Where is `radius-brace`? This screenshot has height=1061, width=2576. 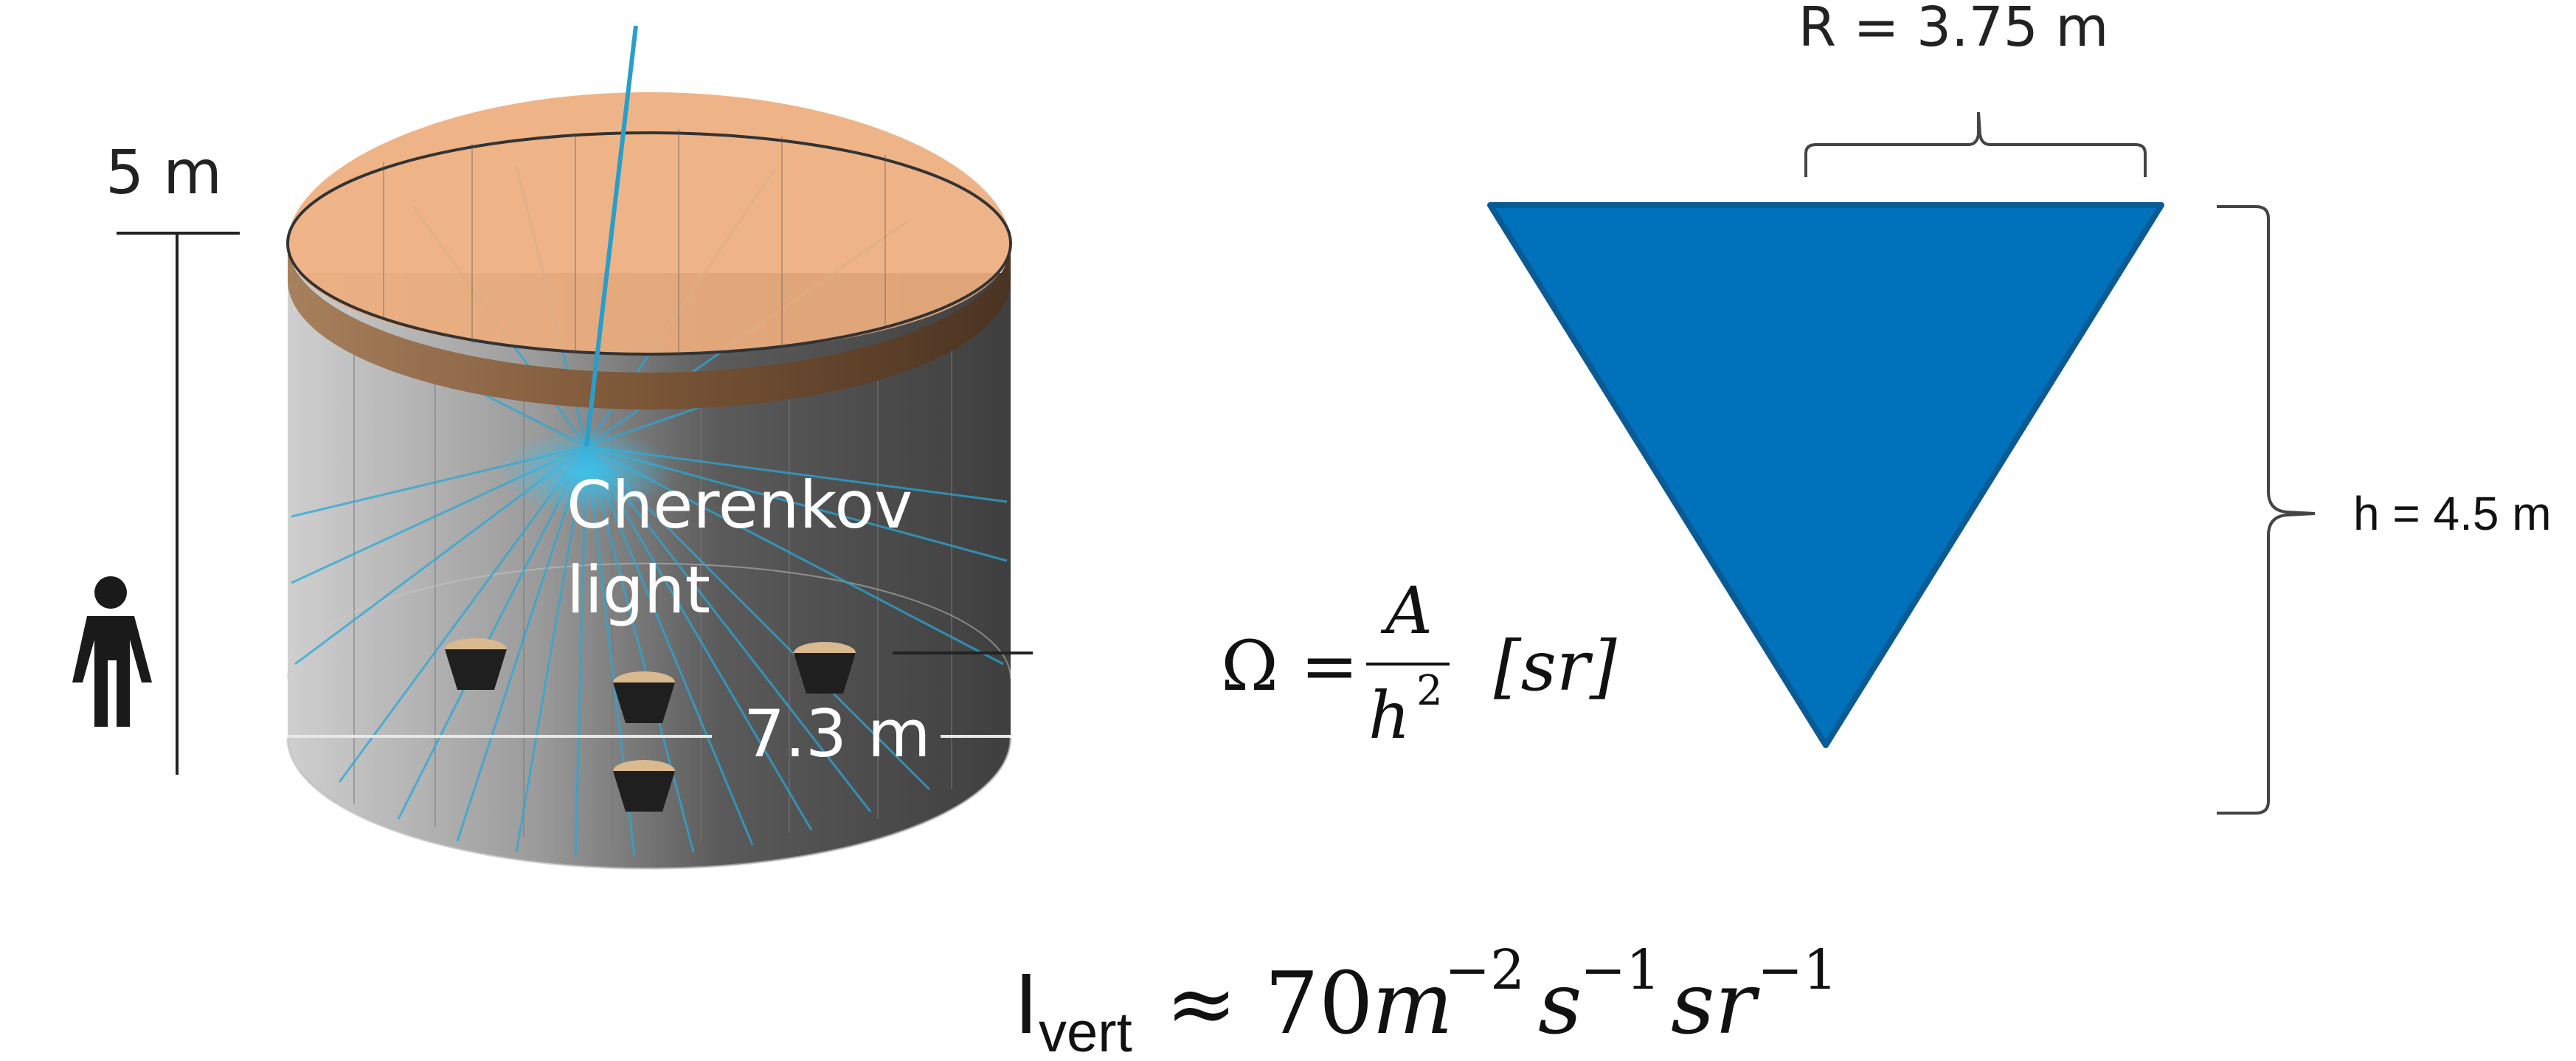
radius-brace is located at coordinates (1976, 144).